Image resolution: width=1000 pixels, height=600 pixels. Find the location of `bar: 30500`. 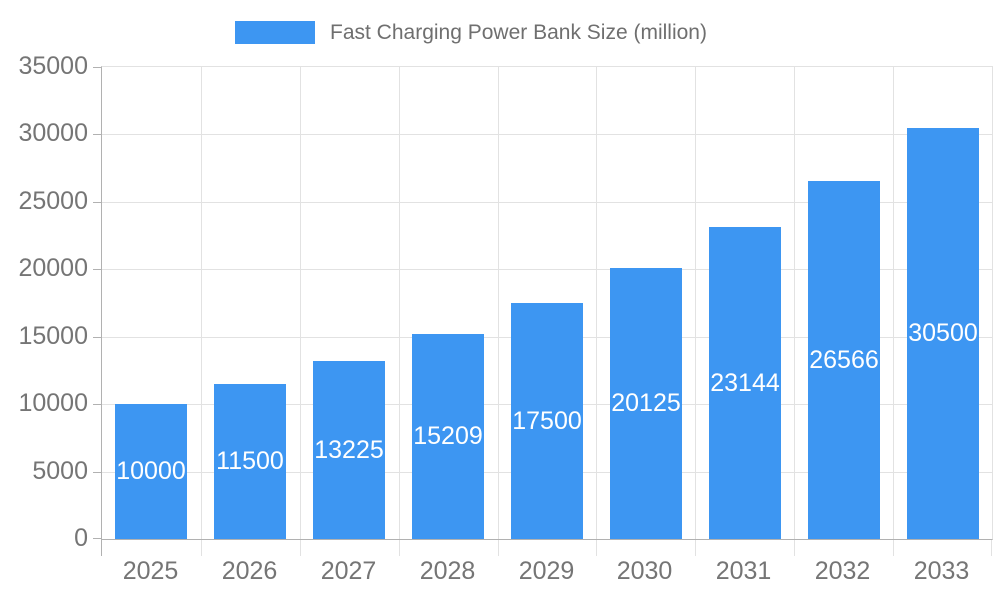

bar: 30500 is located at coordinates (943, 333).